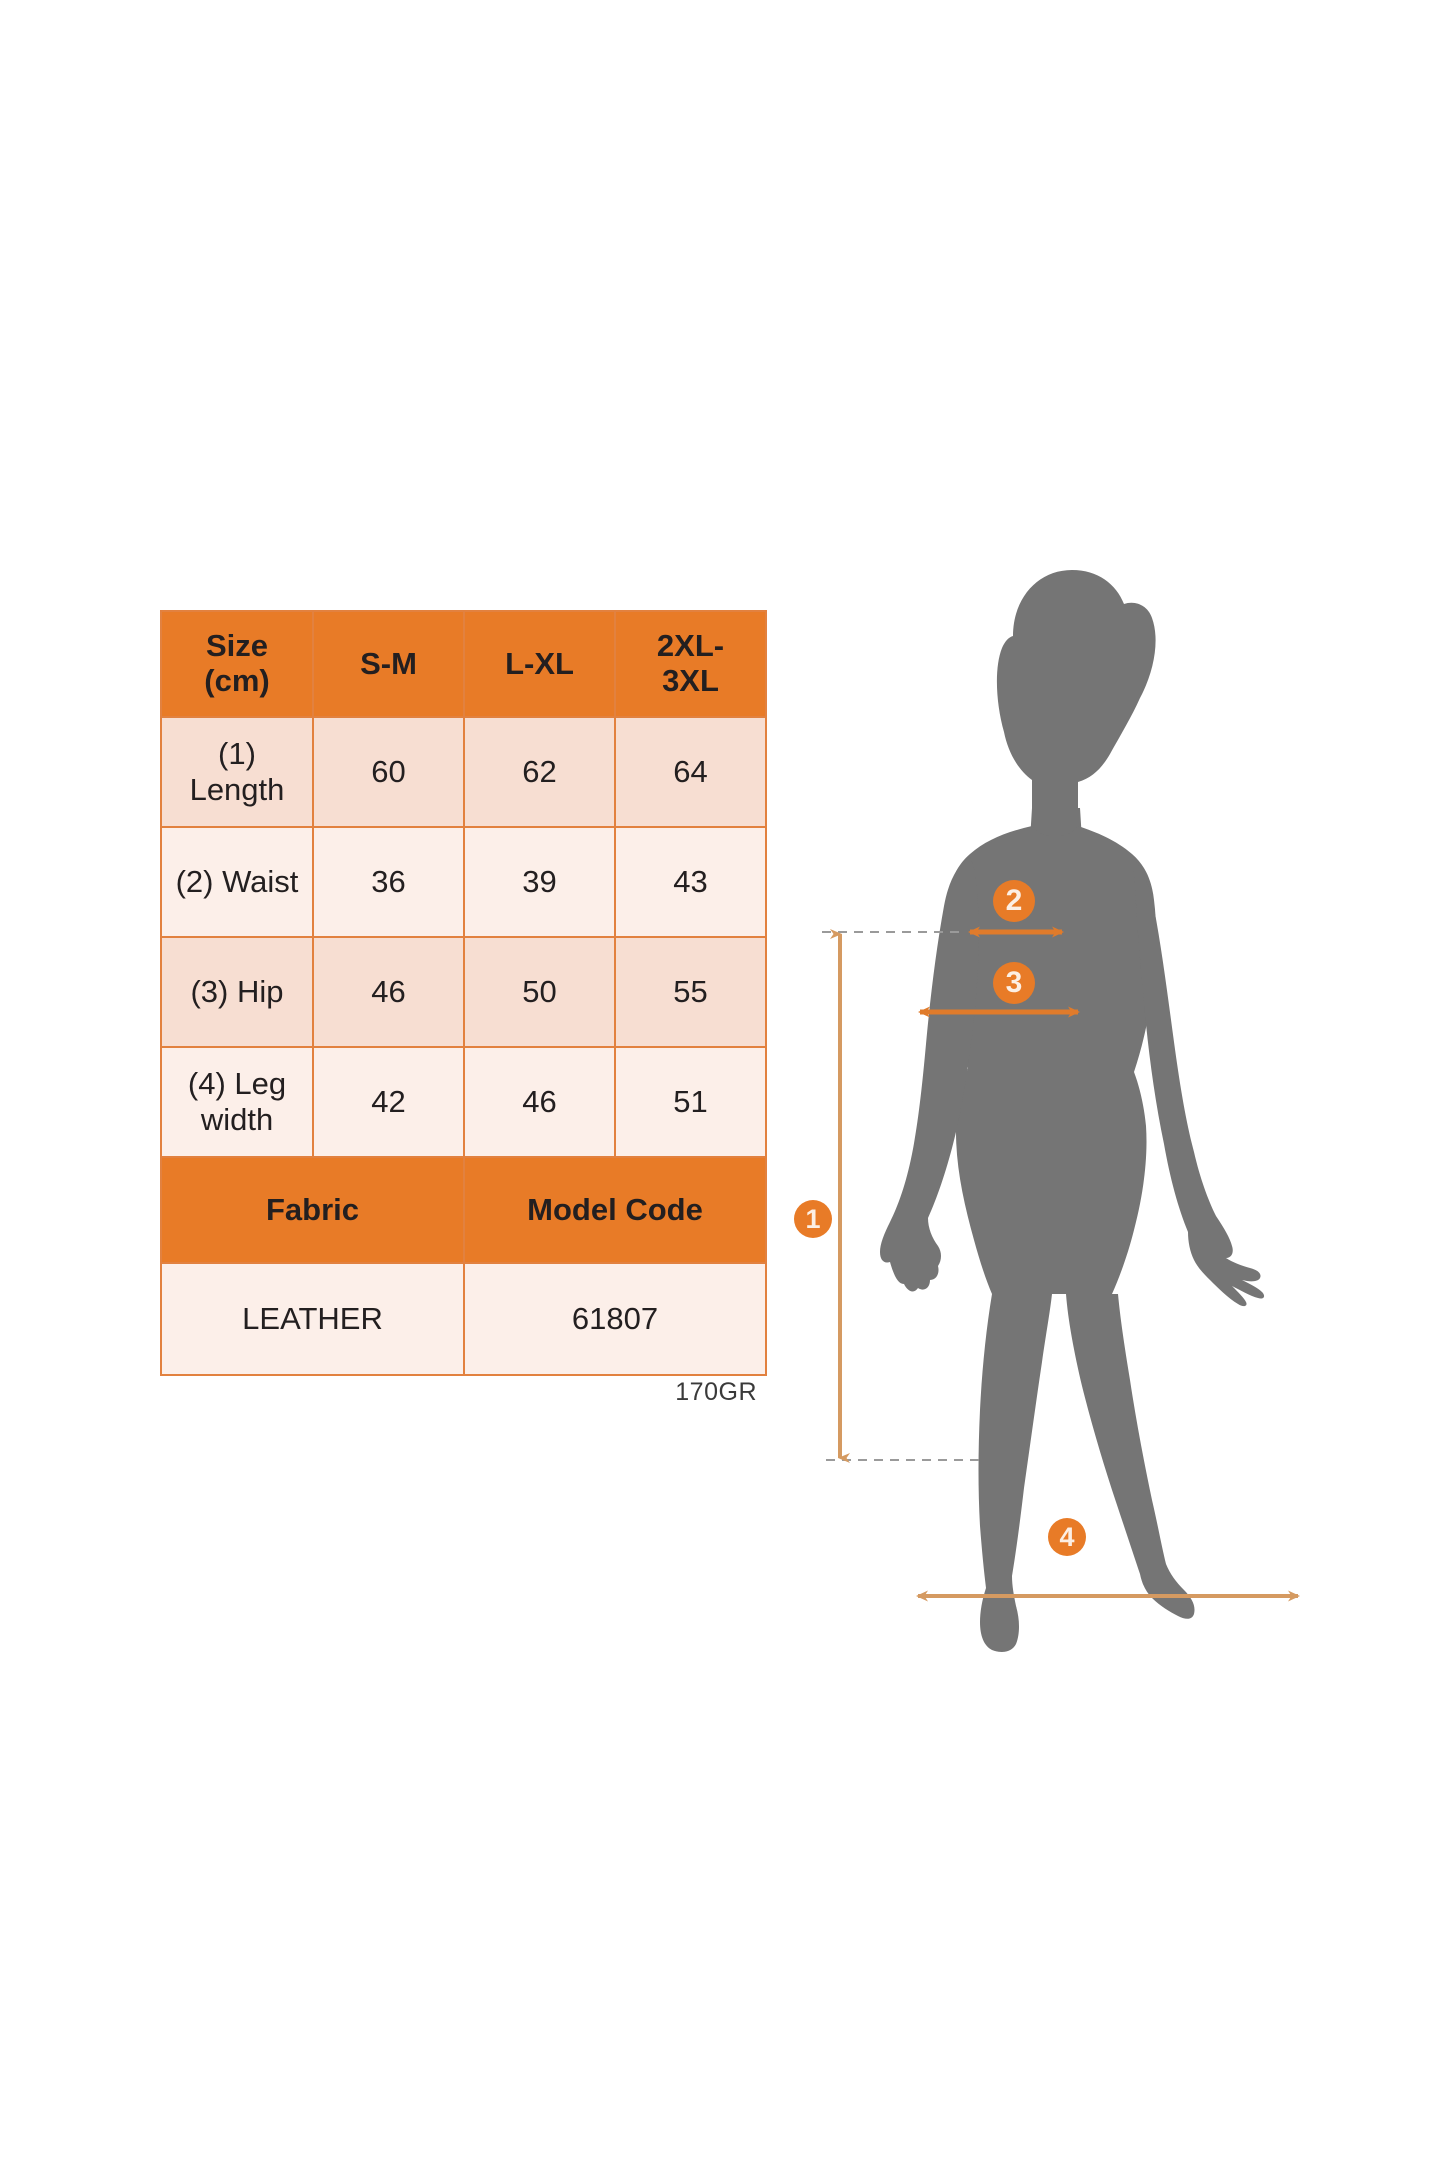 The image size is (1440, 2160). What do you see at coordinates (237, 1119) in the screenshot?
I see `row-label-leg-width-line2: width` at bounding box center [237, 1119].